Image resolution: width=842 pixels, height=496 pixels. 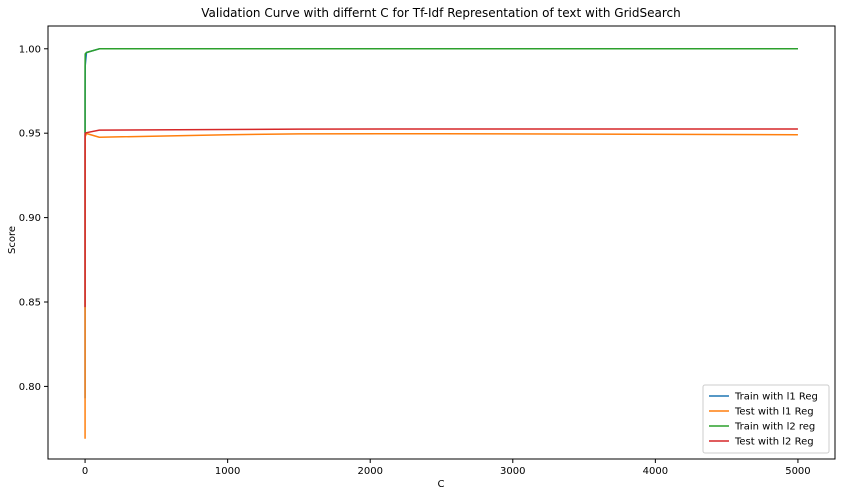 What do you see at coordinates (227, 471) in the screenshot?
I see `x-tick-label: 1000` at bounding box center [227, 471].